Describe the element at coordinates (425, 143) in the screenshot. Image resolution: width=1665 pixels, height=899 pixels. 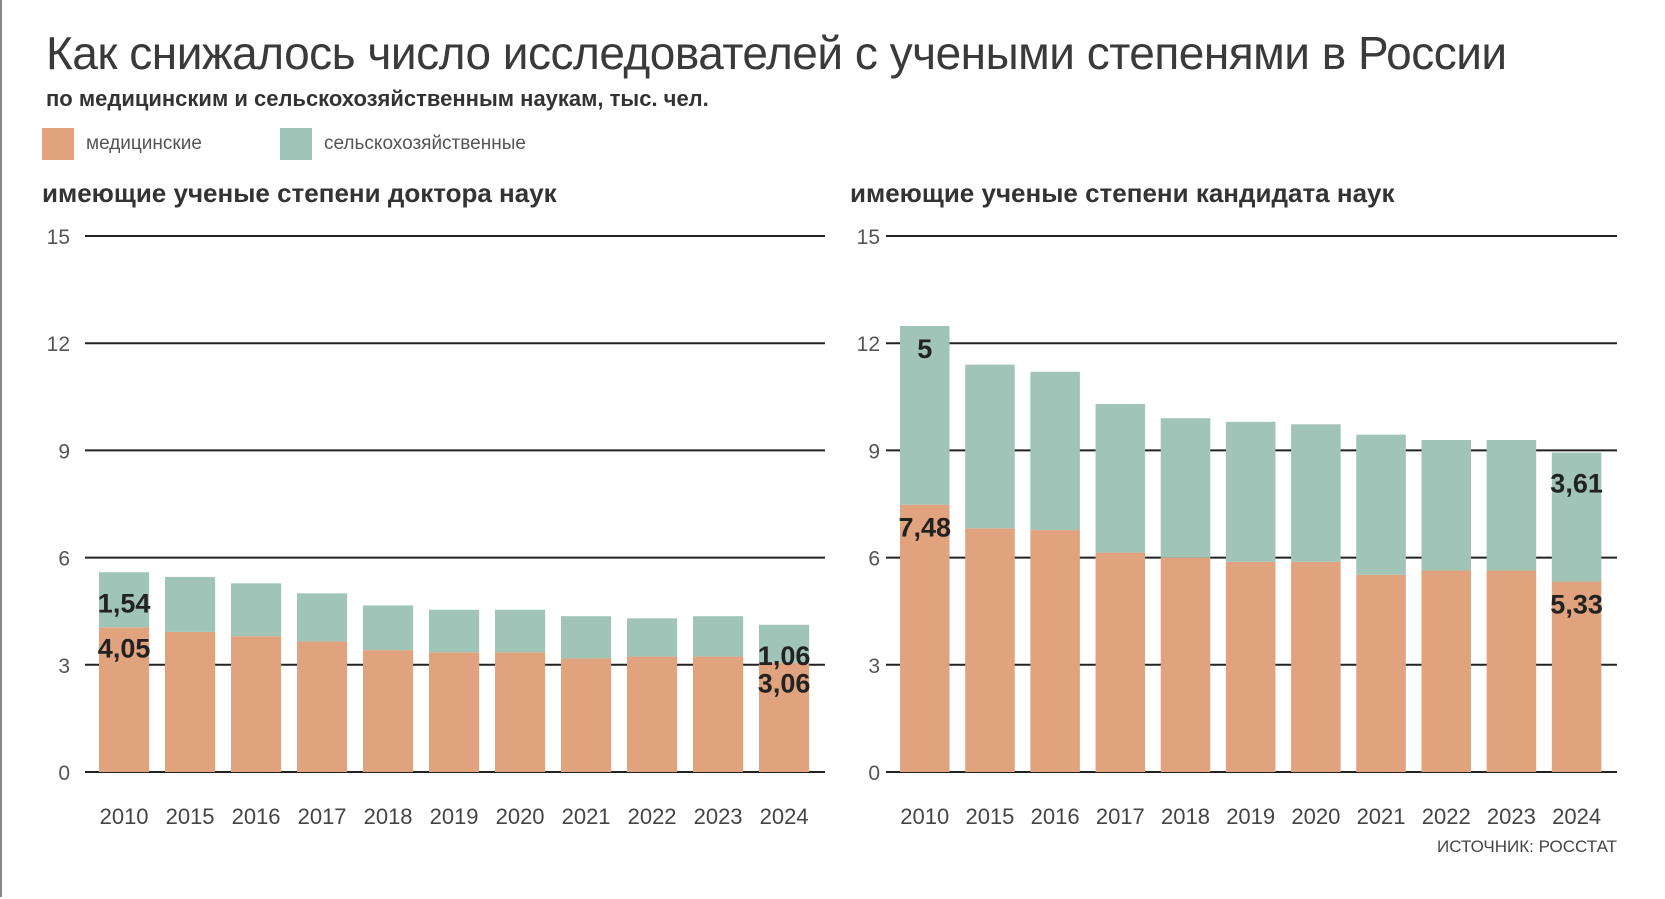
I see `legend-label: сельскохозяйственные` at that location.